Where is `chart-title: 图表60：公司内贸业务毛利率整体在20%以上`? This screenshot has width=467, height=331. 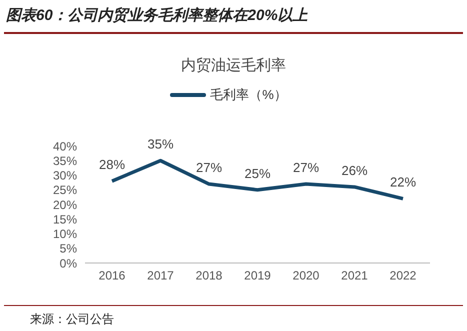 chart-title: 图表60：公司内贸业务毛利率整体在20%以上 is located at coordinates (157, 15).